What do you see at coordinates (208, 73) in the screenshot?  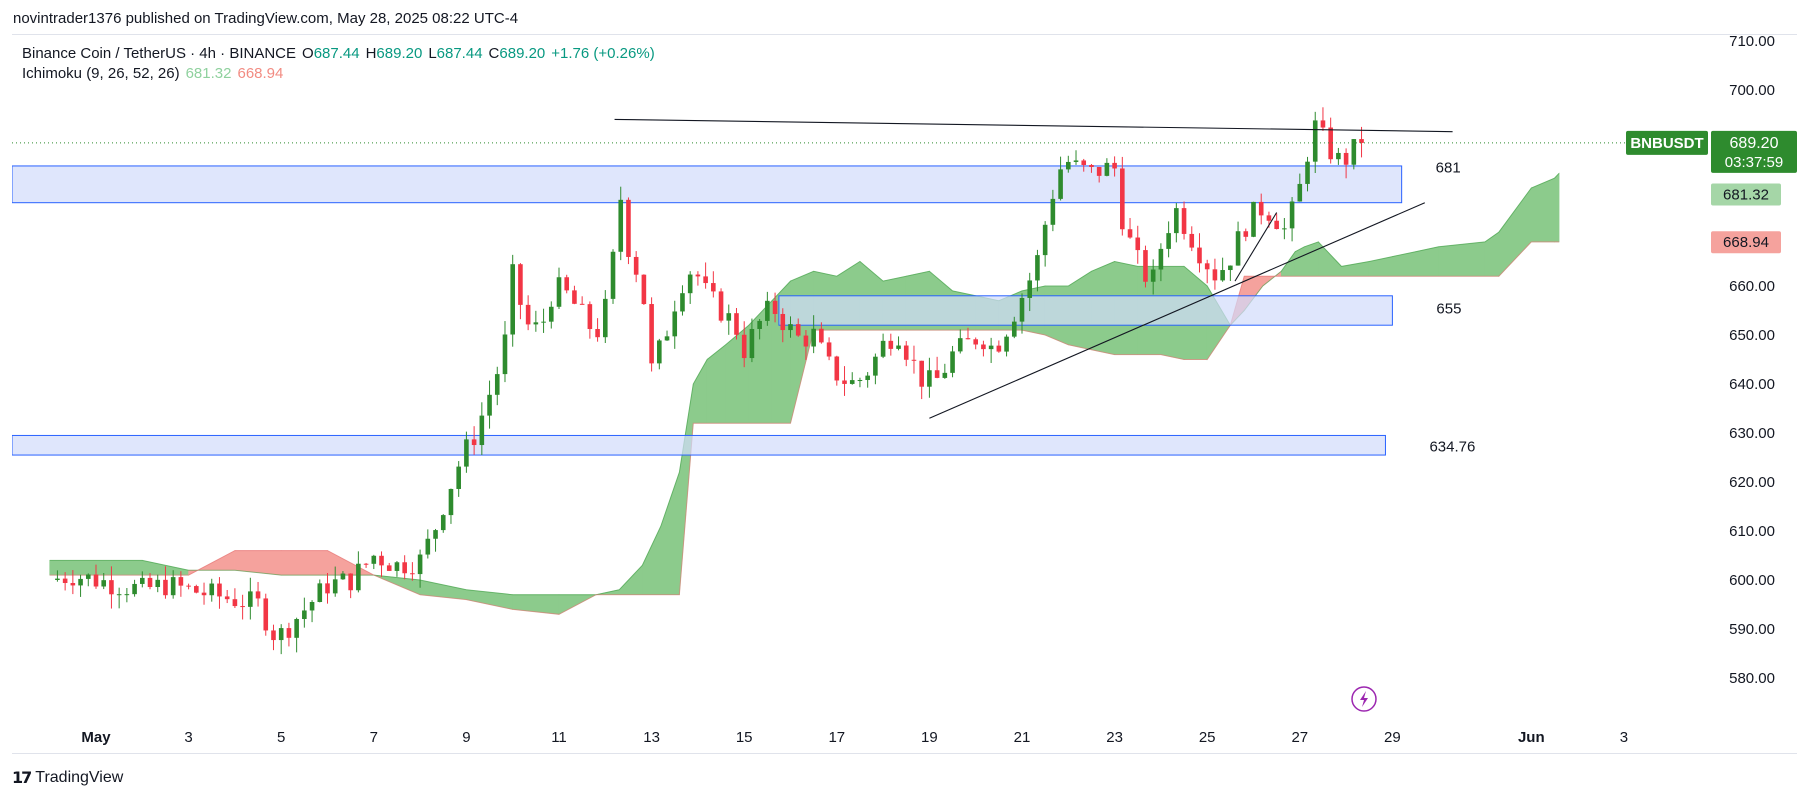 I see `indicator-value-span-a: 681.32` at bounding box center [208, 73].